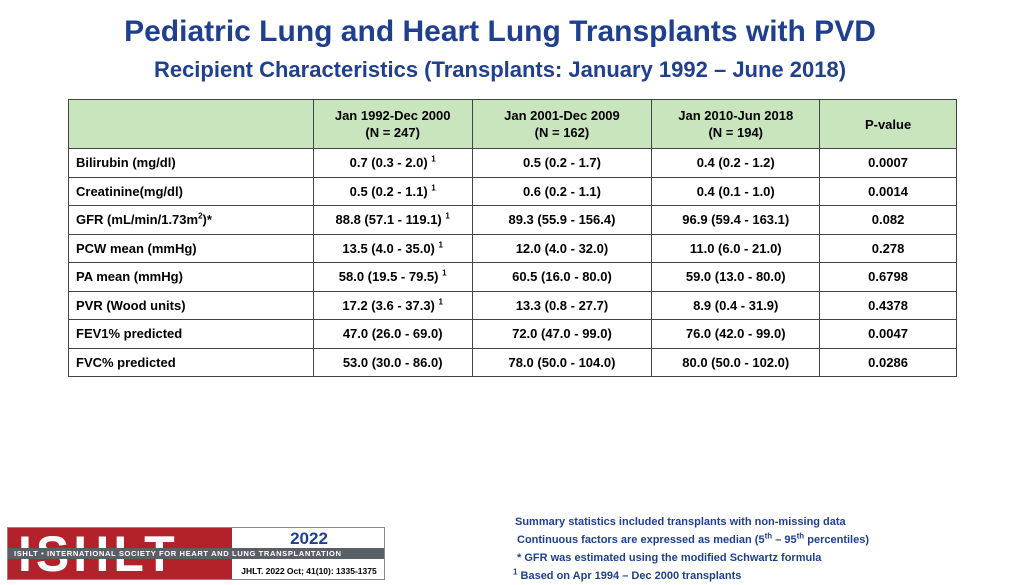  Describe the element at coordinates (392, 362) in the screenshot. I see `cell-era-1: 53.0 (30.0 - 86.0)` at that location.